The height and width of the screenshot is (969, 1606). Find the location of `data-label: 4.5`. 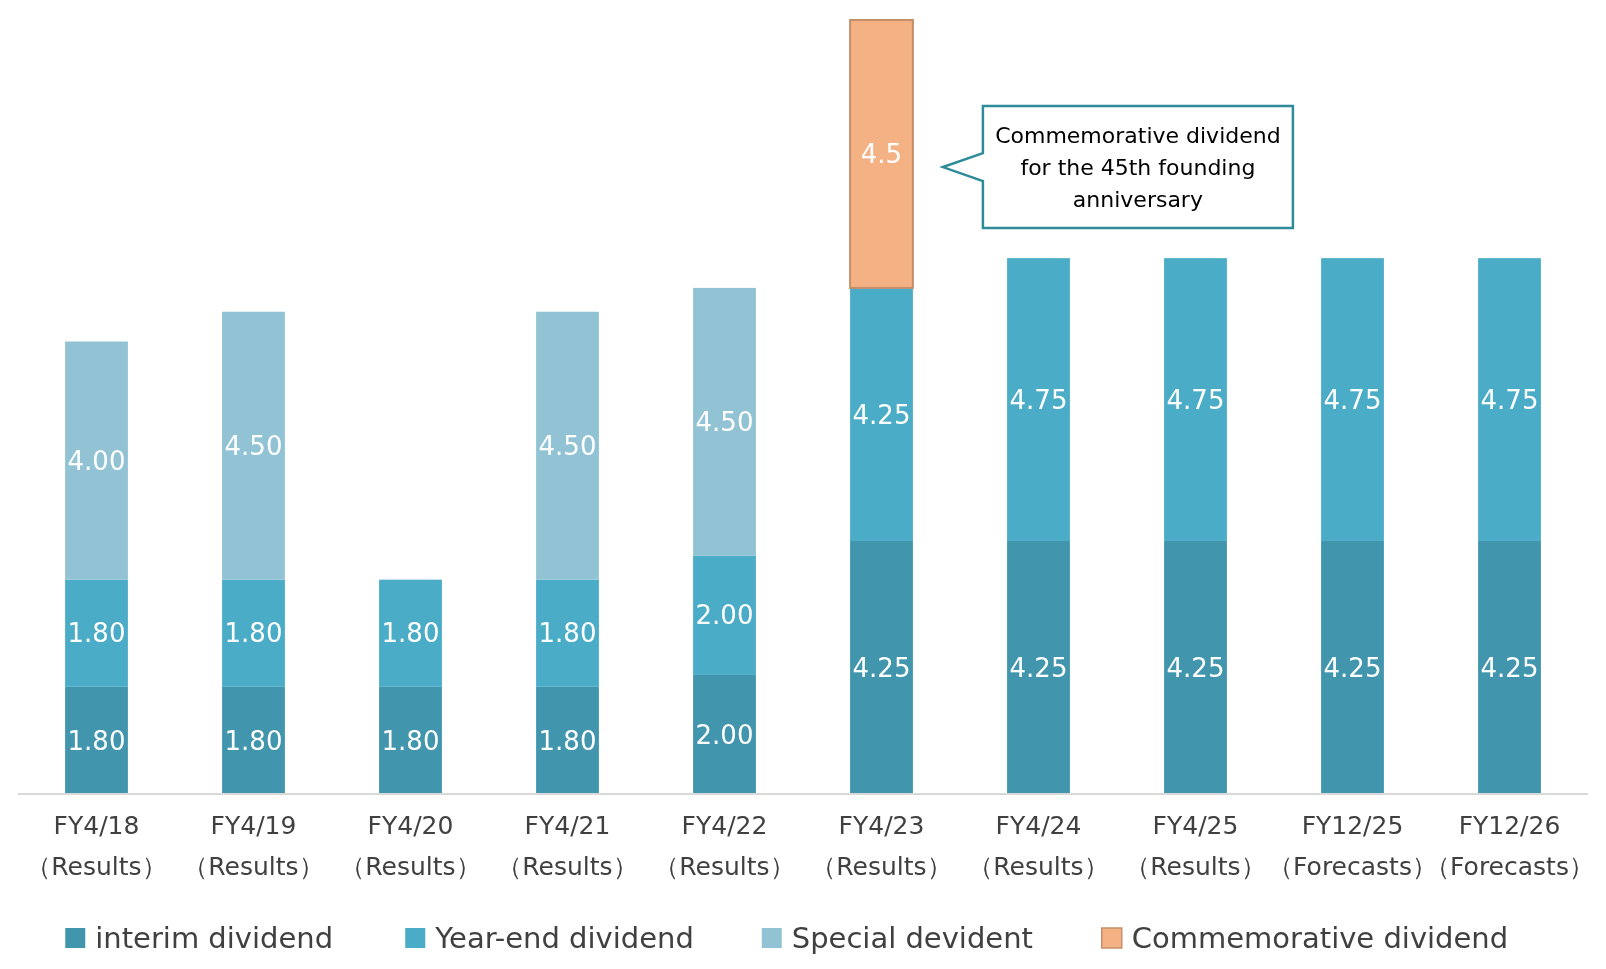

data-label: 4.5 is located at coordinates (881, 154).